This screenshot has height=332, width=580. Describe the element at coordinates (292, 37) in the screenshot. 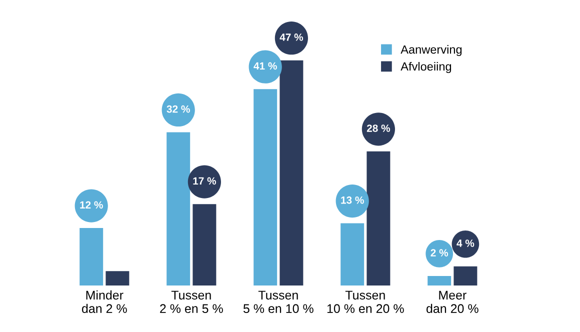

I see `data-label: 47 %` at that location.